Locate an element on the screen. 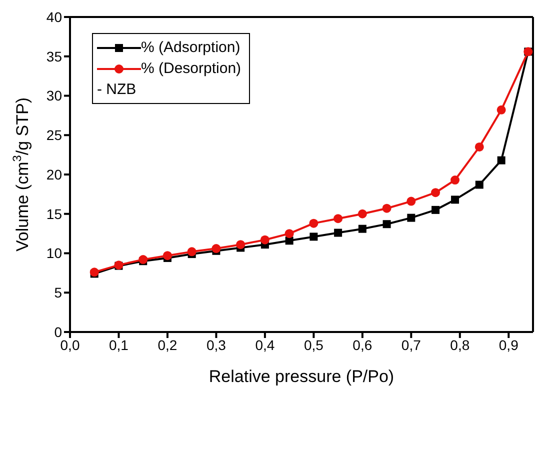 This screenshot has height=469, width=546. x-tick-label: 0,0 is located at coordinates (70, 344).